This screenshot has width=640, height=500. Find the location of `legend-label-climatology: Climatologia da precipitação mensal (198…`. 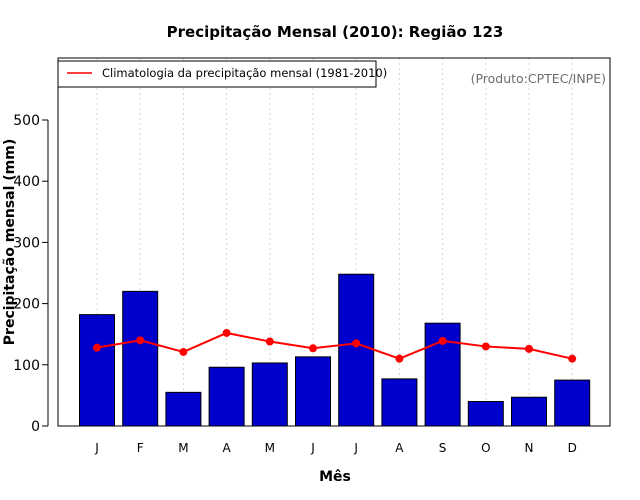

legend-label-climatology: Climatologia da precipitação mensal (198… is located at coordinates (244, 73).